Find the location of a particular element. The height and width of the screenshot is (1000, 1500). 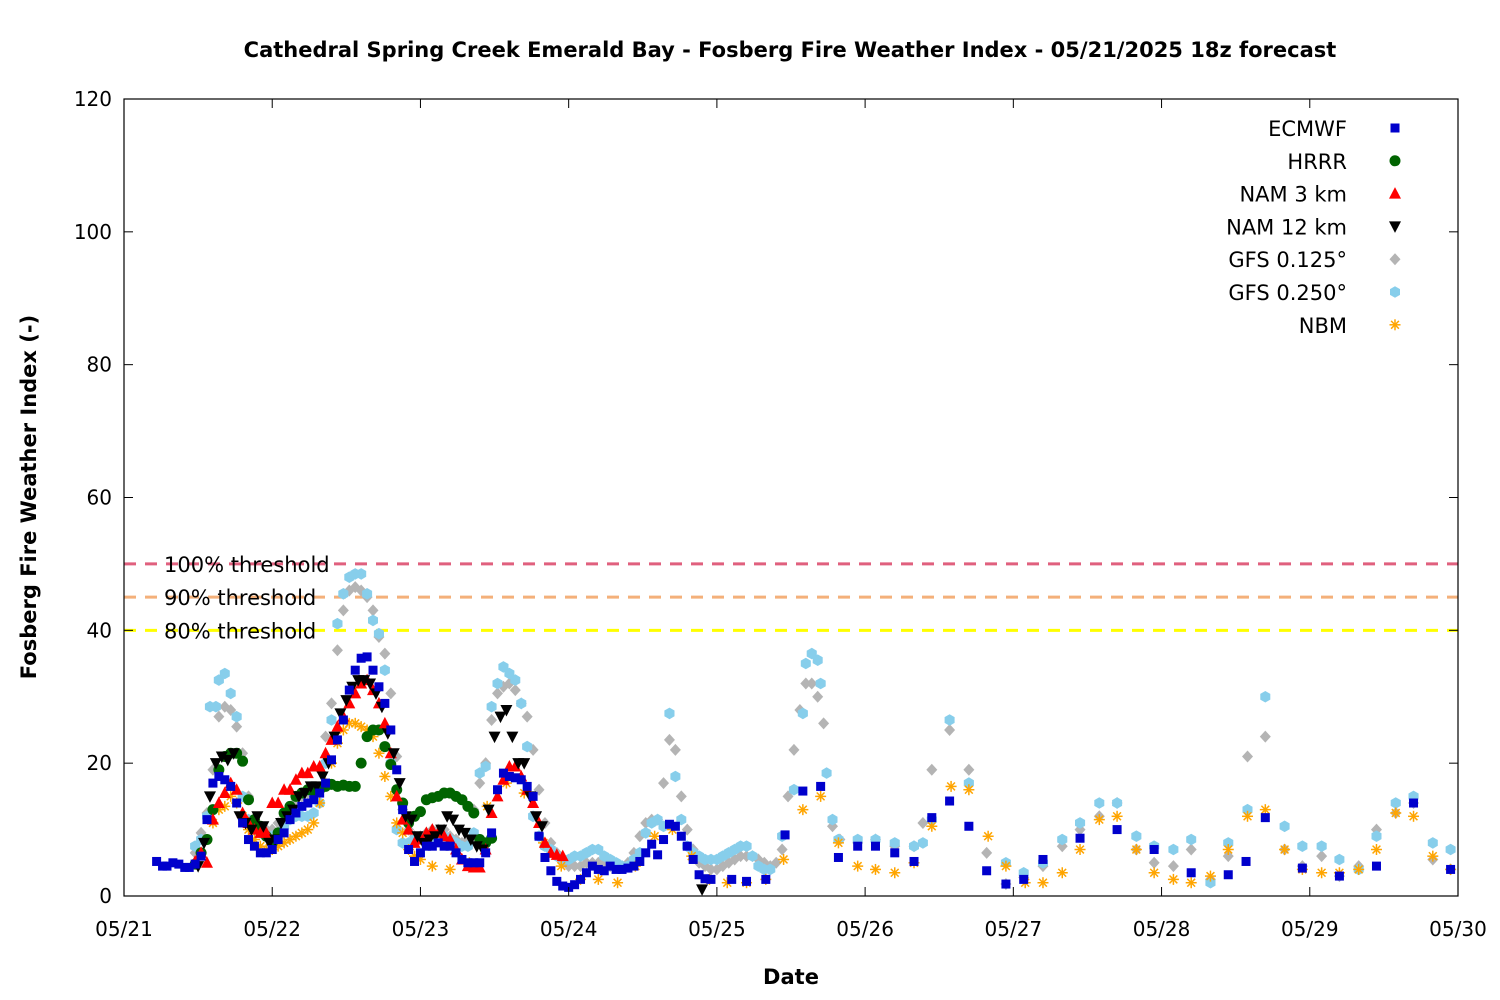

y-tick-label: 60 is located at coordinates (99, 498).